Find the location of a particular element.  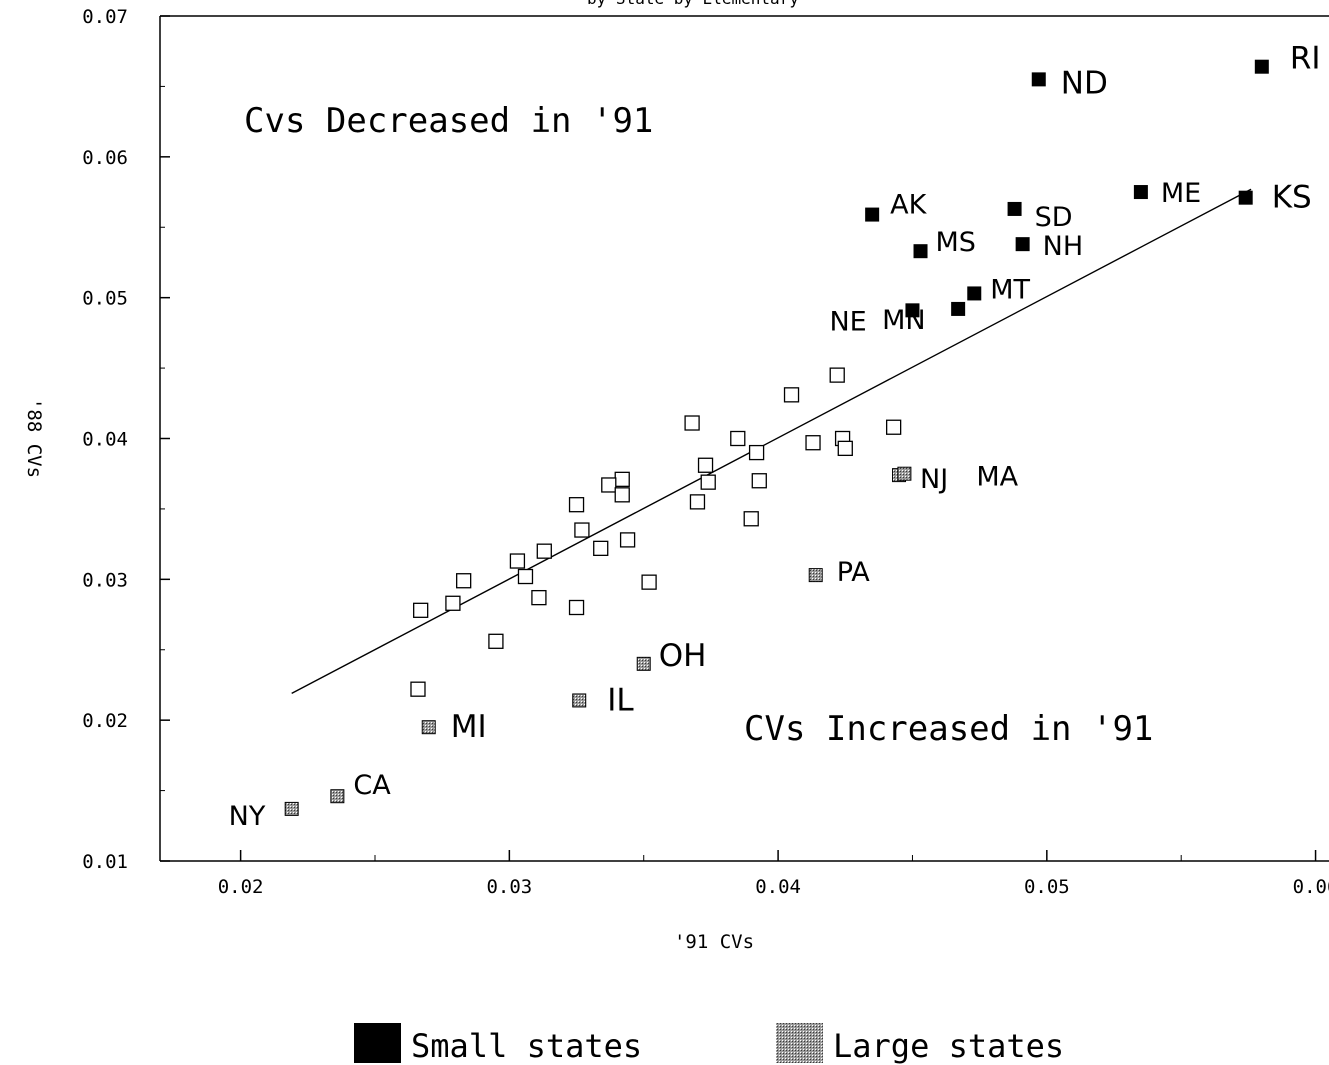

point-label-oh: OH is located at coordinates (683, 656).